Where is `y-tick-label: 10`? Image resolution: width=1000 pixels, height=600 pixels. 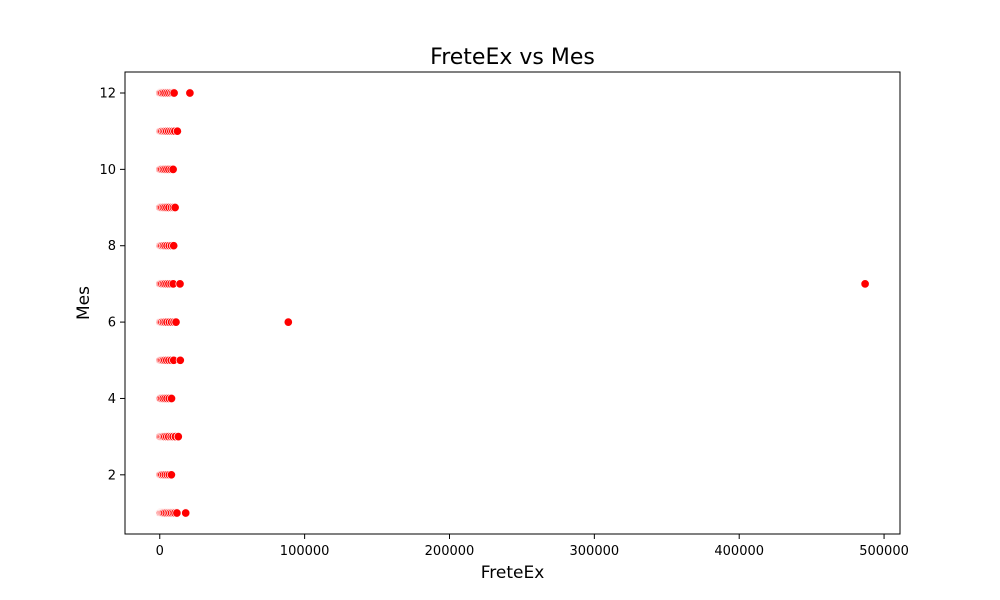
y-tick-label: 10 is located at coordinates (107, 170).